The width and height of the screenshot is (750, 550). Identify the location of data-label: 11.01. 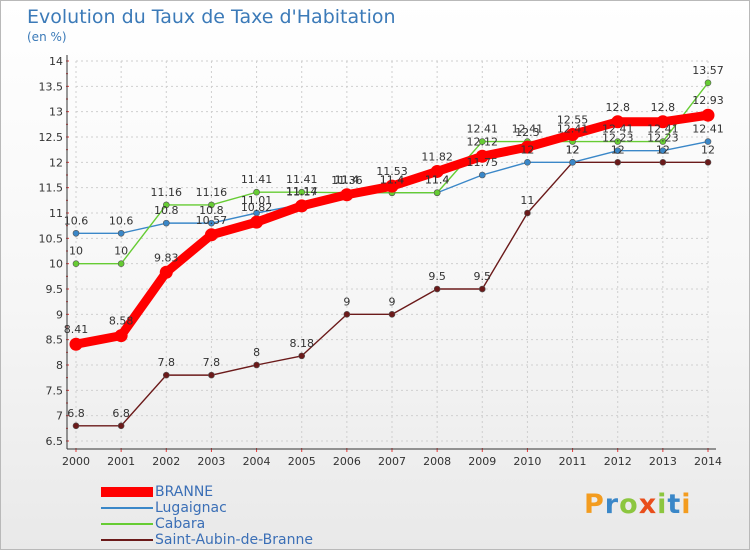
(257, 200).